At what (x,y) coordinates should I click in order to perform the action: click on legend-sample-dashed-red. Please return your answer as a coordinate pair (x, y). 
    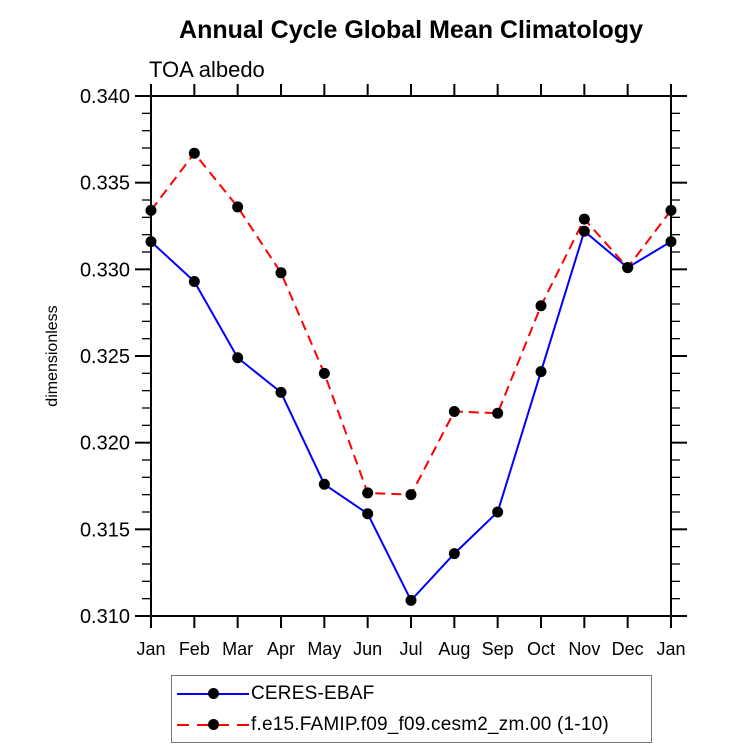
    Looking at the image, I should click on (213, 725).